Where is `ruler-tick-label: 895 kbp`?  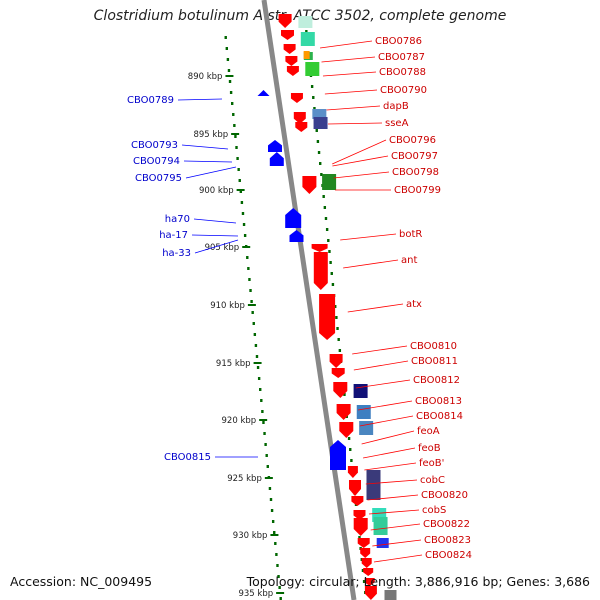
ruler-tick-label: 895 kbp is located at coordinates (210, 135).